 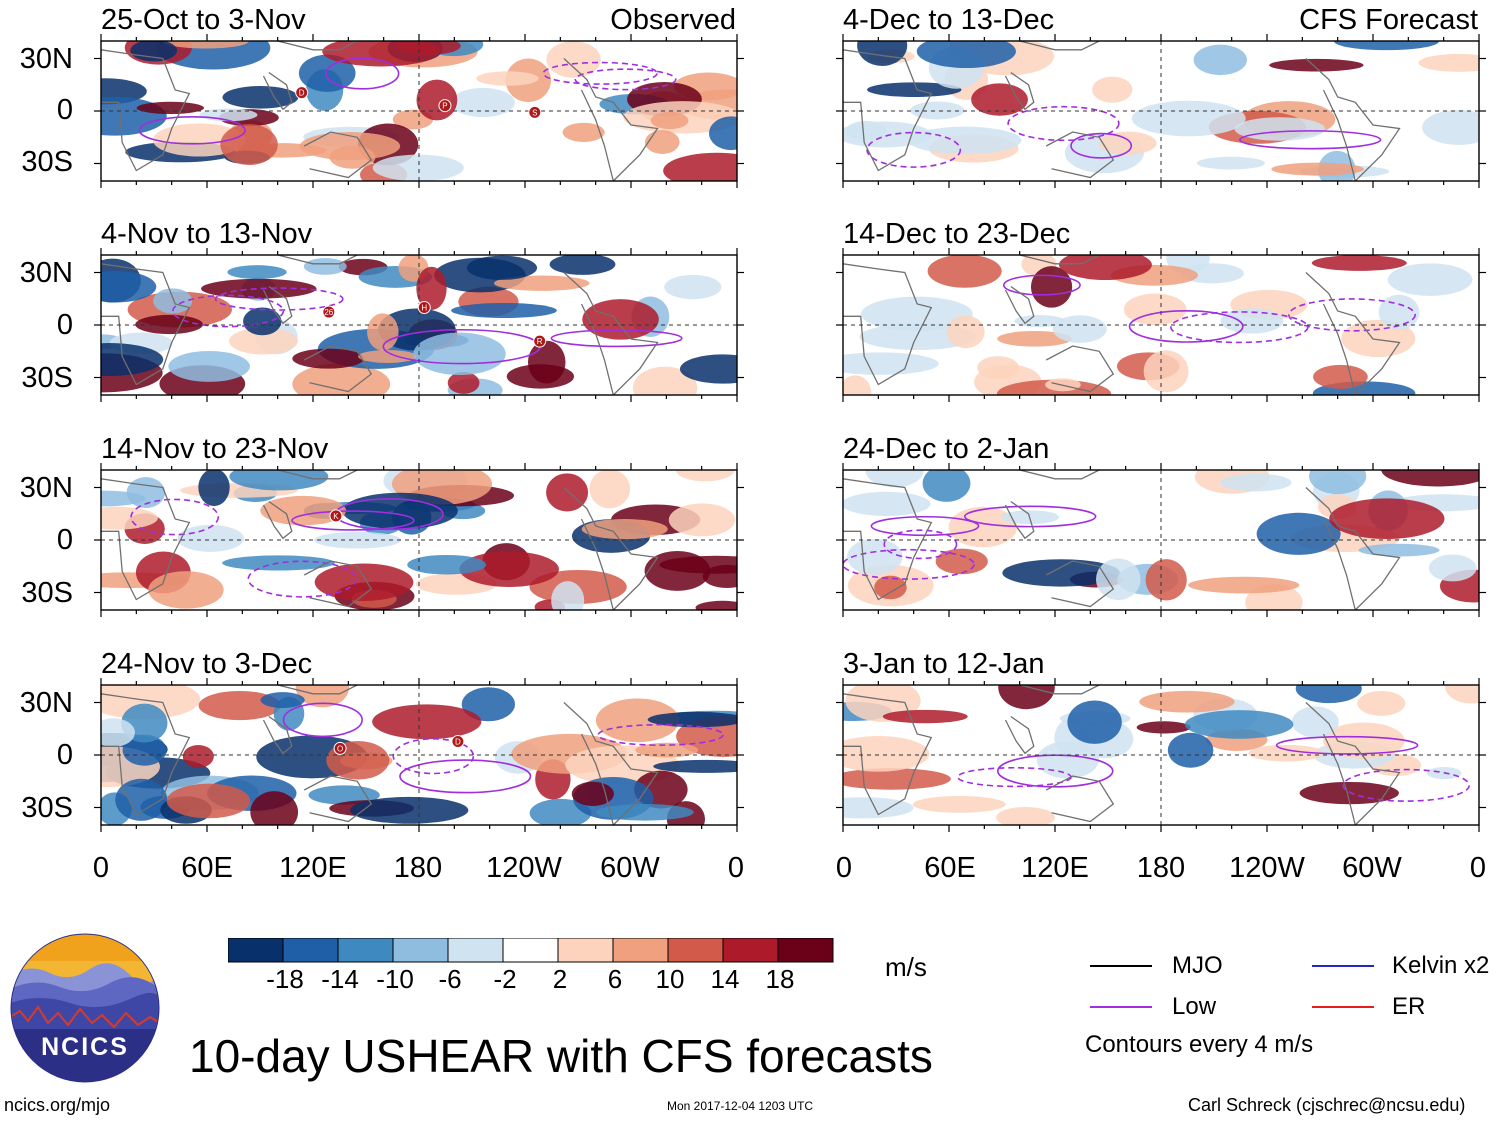 What do you see at coordinates (615, 979) in the screenshot?
I see `colorbar-tick-label: 6` at bounding box center [615, 979].